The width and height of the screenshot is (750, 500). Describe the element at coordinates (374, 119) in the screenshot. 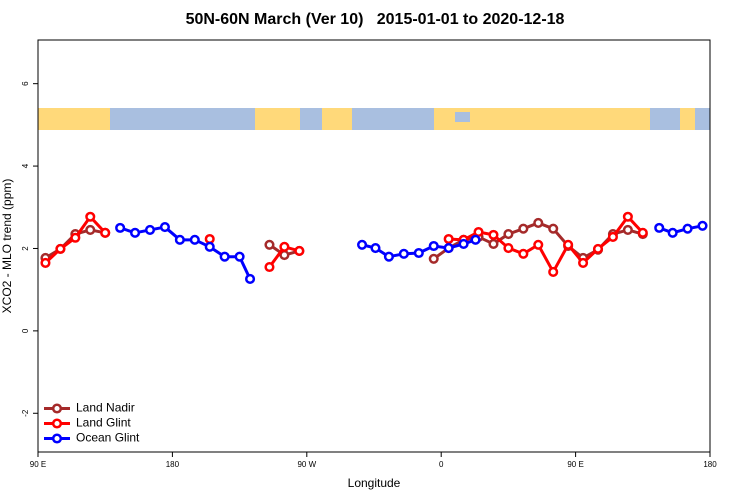

I see `map-band` at that location.